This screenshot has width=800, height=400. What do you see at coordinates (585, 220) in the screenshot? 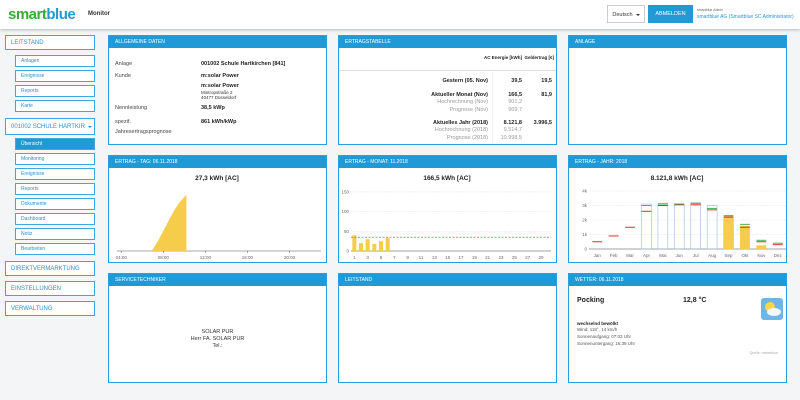
I see `y-tick-label: 2k` at bounding box center [585, 220].